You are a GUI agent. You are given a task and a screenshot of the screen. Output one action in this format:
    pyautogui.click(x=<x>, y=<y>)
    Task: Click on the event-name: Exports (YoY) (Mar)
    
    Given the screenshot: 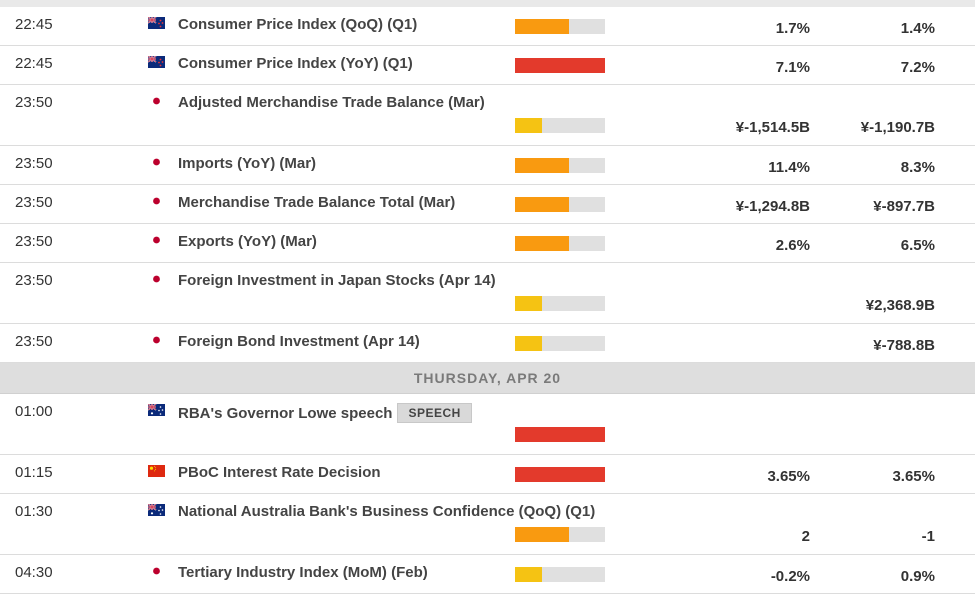 What is the action you would take?
    pyautogui.click(x=247, y=241)
    